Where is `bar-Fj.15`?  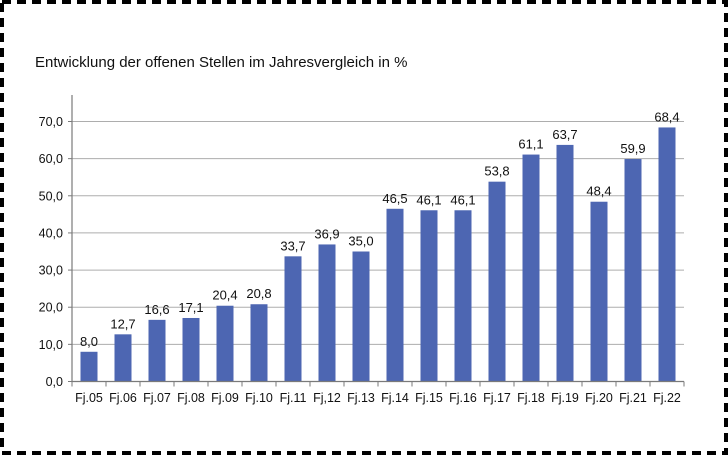 bar-Fj.15 is located at coordinates (429, 296).